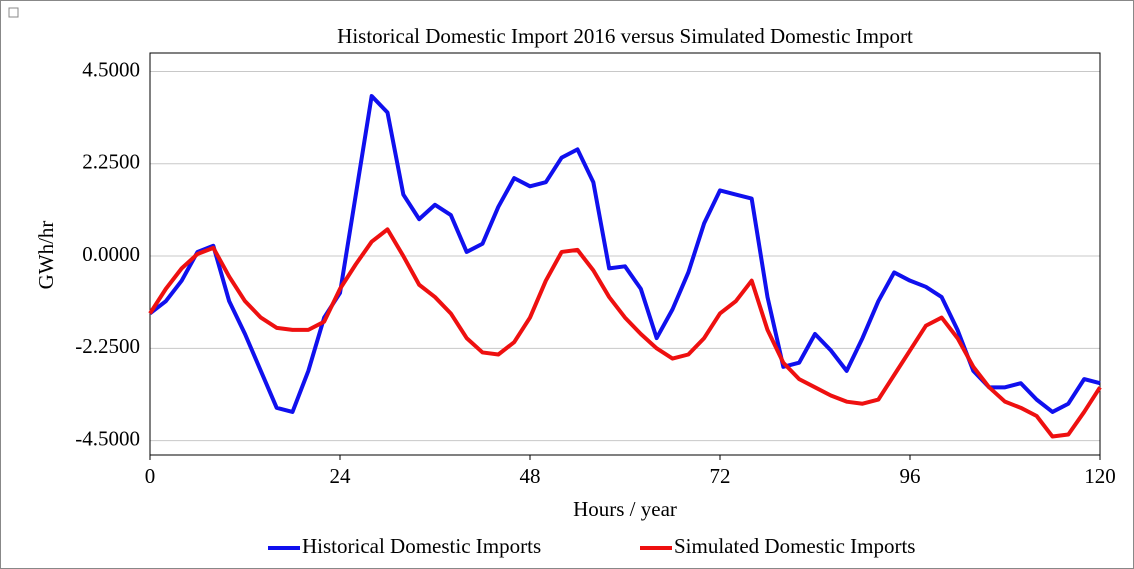 The height and width of the screenshot is (569, 1134). I want to click on x-tick-label: 72, so click(720, 476).